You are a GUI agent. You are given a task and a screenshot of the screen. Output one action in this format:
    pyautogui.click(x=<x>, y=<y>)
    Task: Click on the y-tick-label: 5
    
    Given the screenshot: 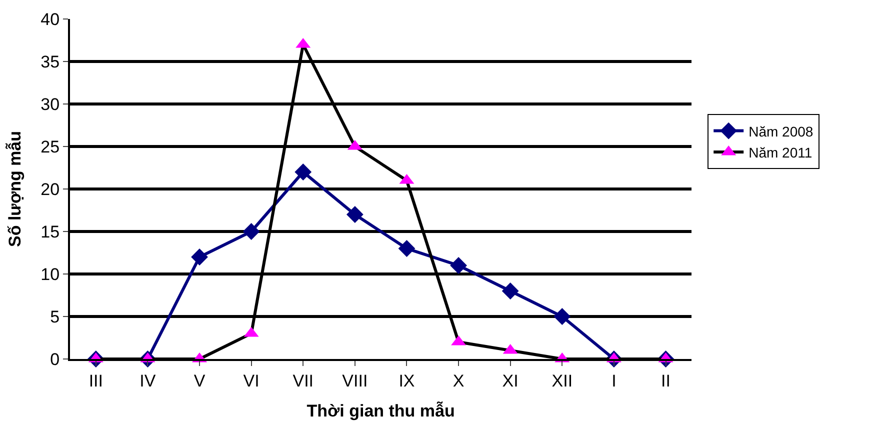 What is the action you would take?
    pyautogui.click(x=55, y=316)
    